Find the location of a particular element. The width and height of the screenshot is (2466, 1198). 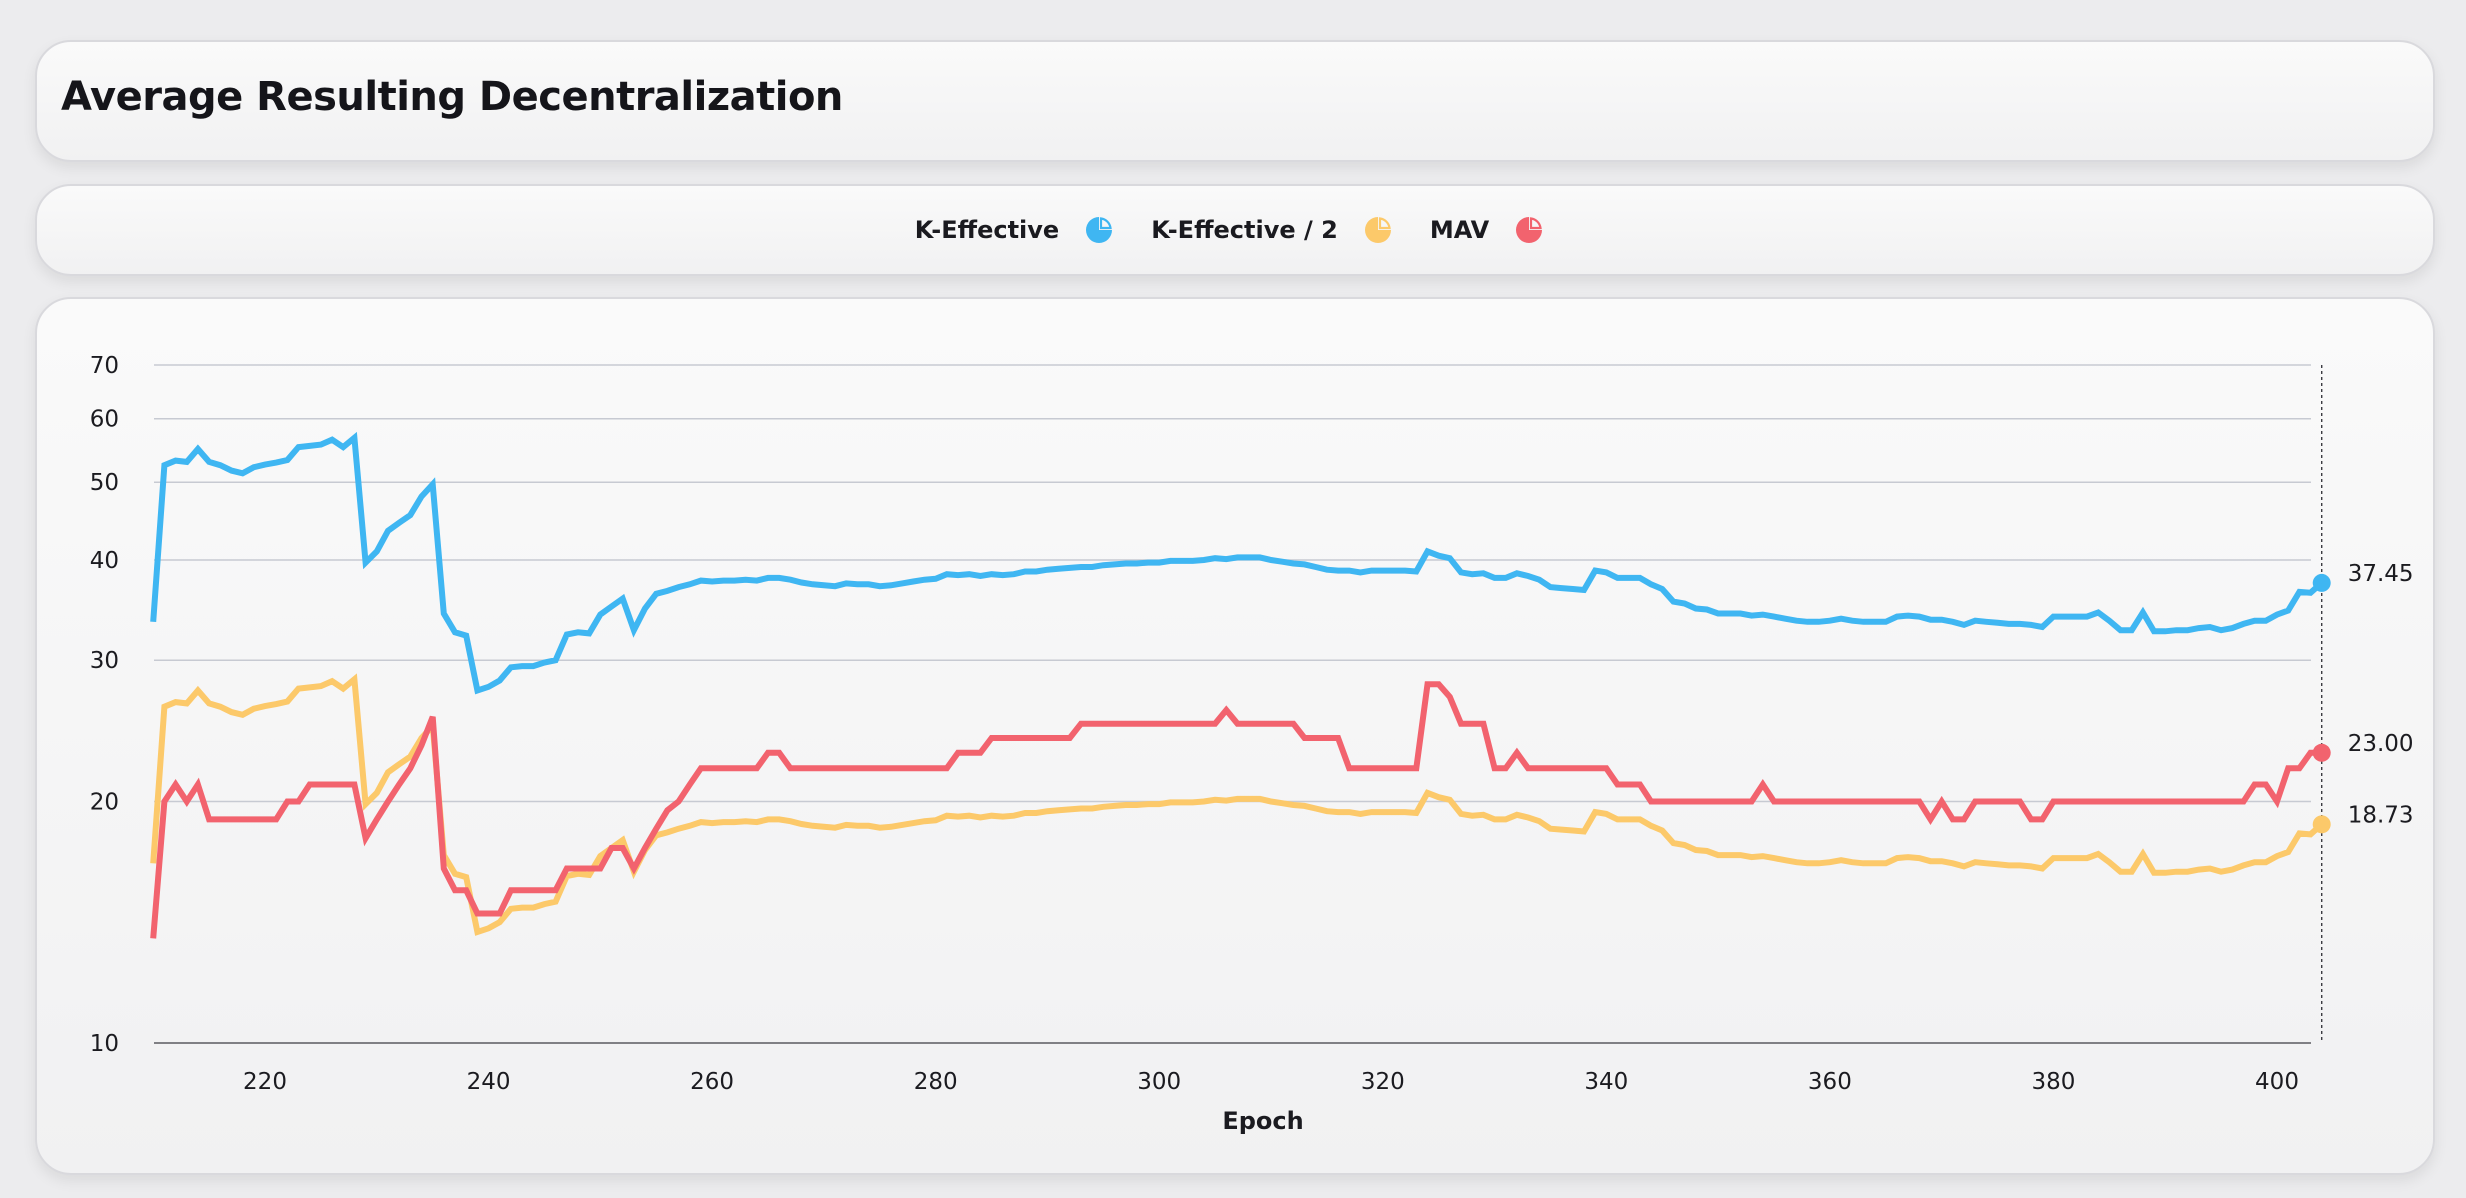

x-tick-label: 360 is located at coordinates (1830, 1082).